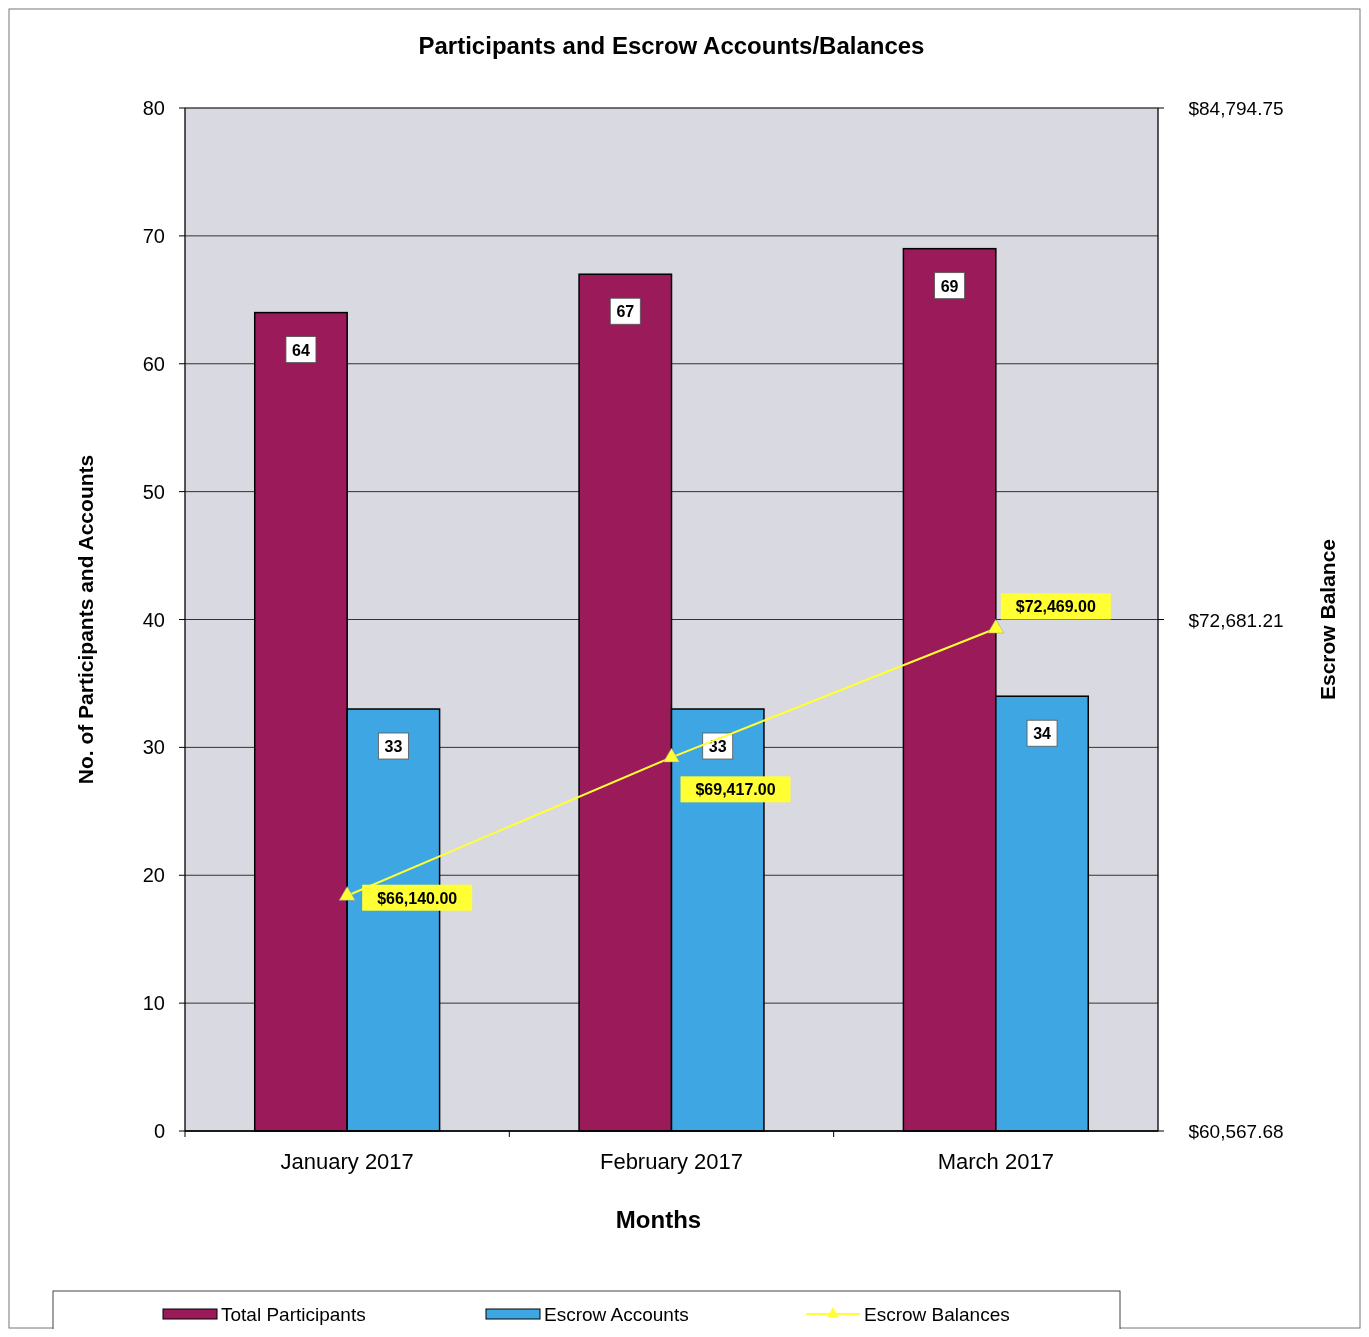  Describe the element at coordinates (1236, 1131) in the screenshot. I see `y2-tick-label: $60,567.68` at that location.